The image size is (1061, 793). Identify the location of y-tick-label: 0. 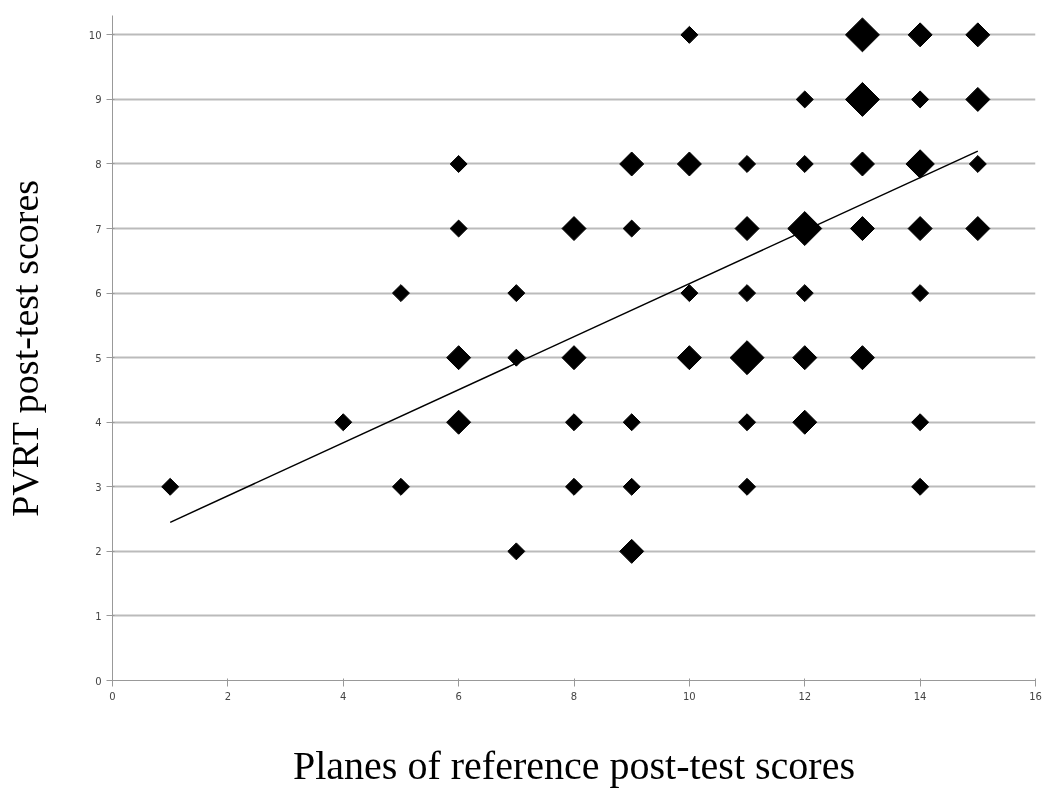
(98, 681).